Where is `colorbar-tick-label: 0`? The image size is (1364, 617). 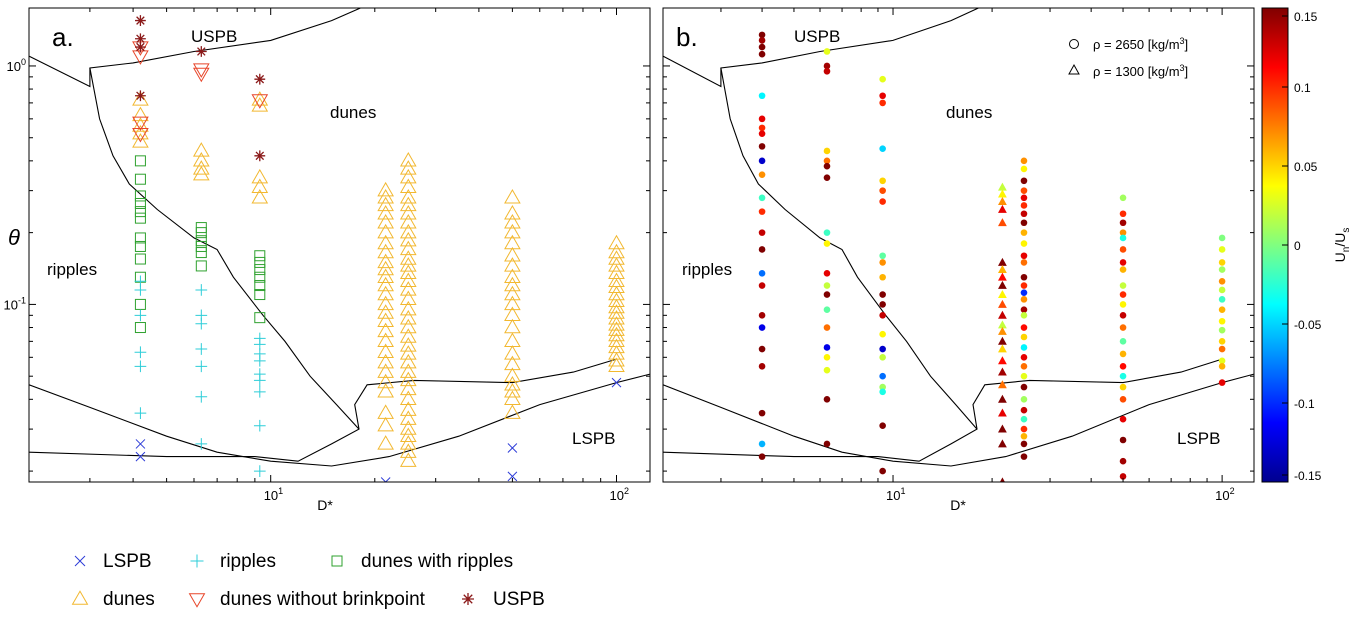
colorbar-tick-label: 0 is located at coordinates (1297, 246).